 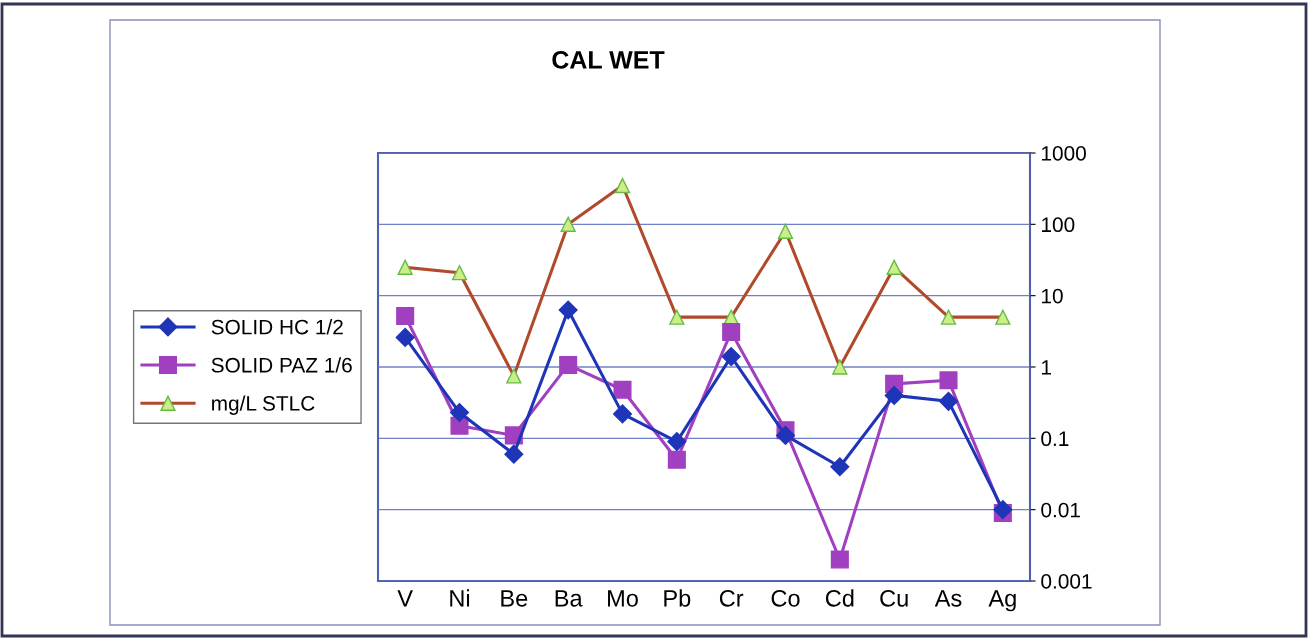 I want to click on x-tick-label: Ba, so click(x=569, y=598).